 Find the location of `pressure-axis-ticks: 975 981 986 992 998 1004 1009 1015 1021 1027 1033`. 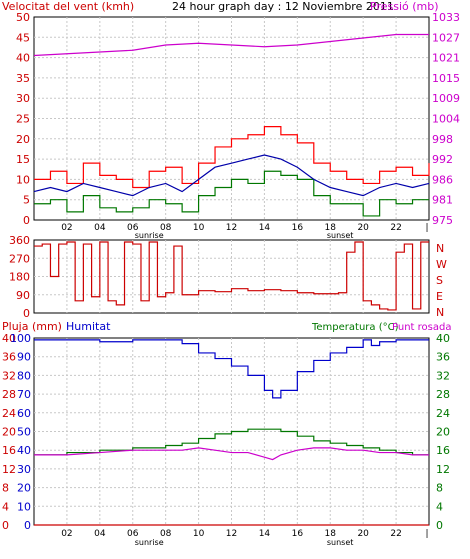

pressure-axis-ticks: 975 981 986 992 998 1004 1009 1015 1021 1027 1033 is located at coordinates (446, 119).